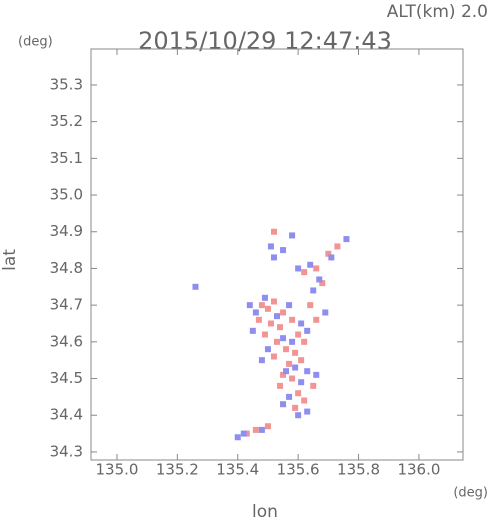 The image size is (491, 521). I want to click on y-tick-label: 35.3, so click(66, 84).